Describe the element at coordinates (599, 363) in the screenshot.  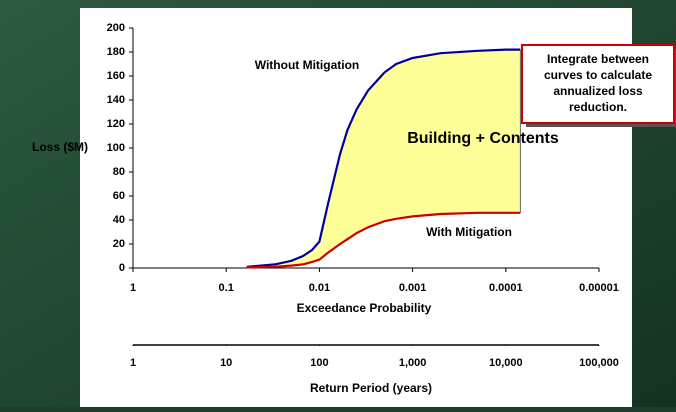
I see `x2-tick-label: 100,000` at that location.